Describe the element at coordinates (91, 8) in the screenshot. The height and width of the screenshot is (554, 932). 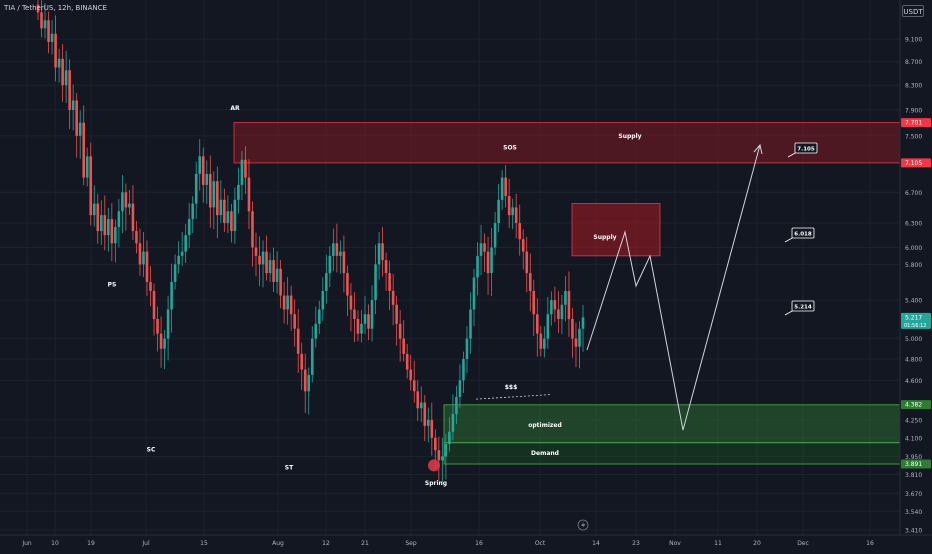
I see `exchange-label: BINANCE` at that location.